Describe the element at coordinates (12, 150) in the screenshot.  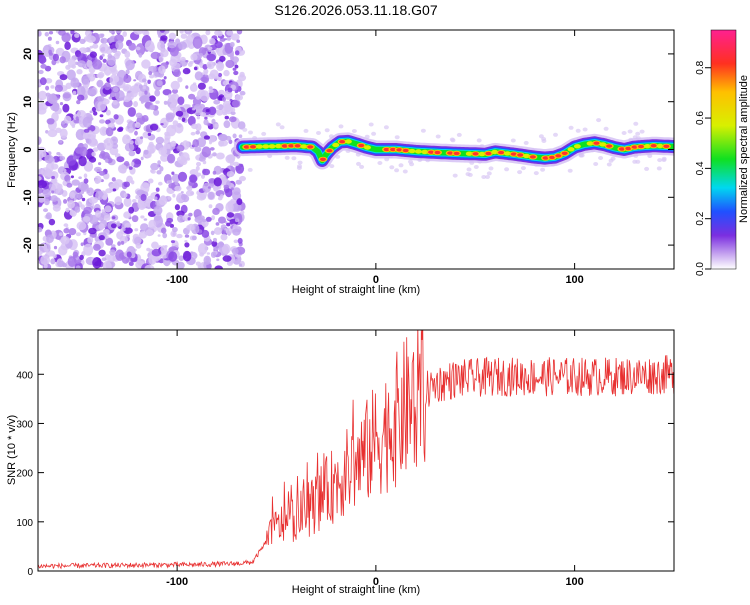
I see `spectrogram-y-label: Frequency (Hz)` at that location.